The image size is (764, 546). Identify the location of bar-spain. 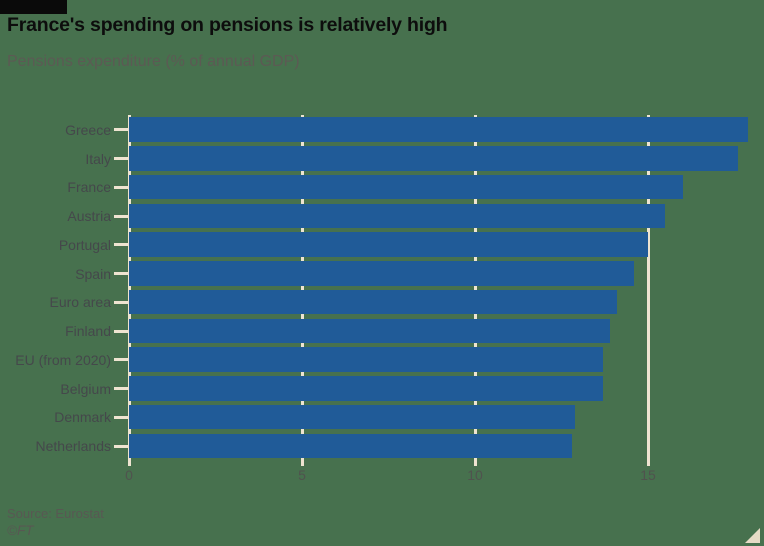
(382, 273).